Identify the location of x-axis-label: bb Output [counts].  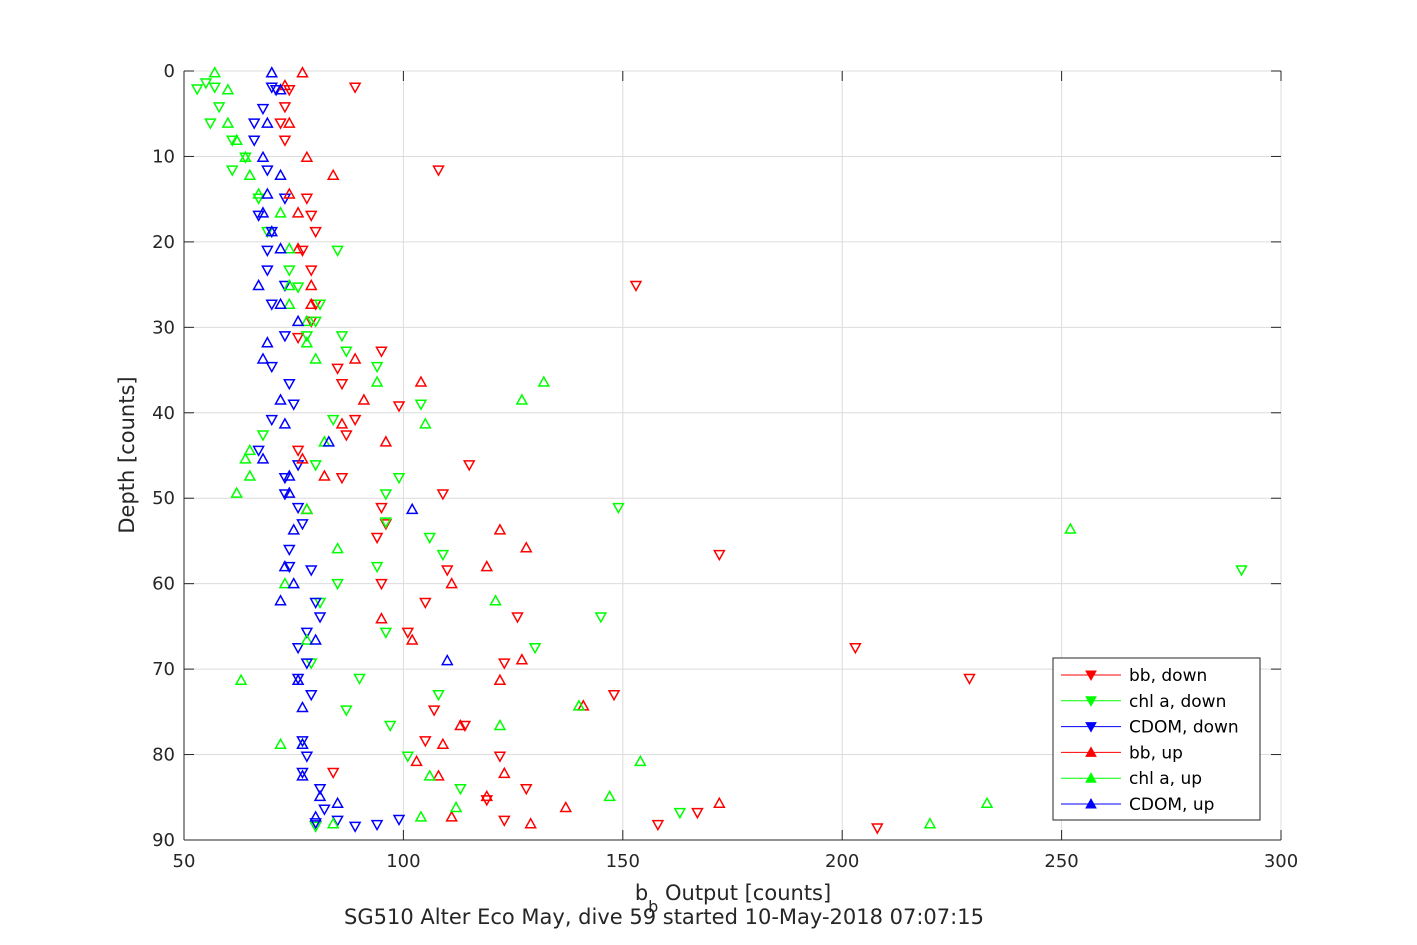
(733, 898).